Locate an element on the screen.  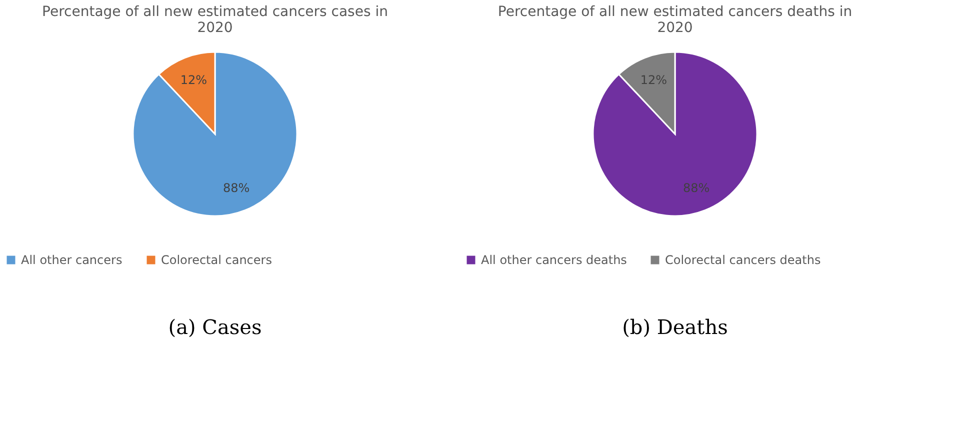
chart-title: Percentage of all new estimated cancers cases in 2020 is located at coordinates (215, 20).